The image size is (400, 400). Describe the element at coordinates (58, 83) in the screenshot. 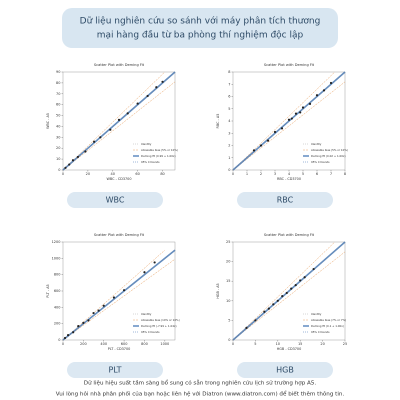

I see `y-tick-label: 80` at that location.